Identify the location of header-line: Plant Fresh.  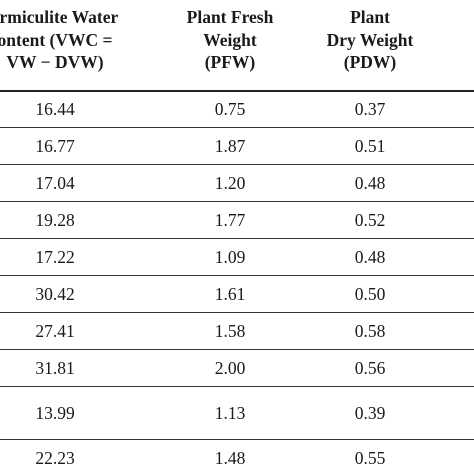
(230, 17).